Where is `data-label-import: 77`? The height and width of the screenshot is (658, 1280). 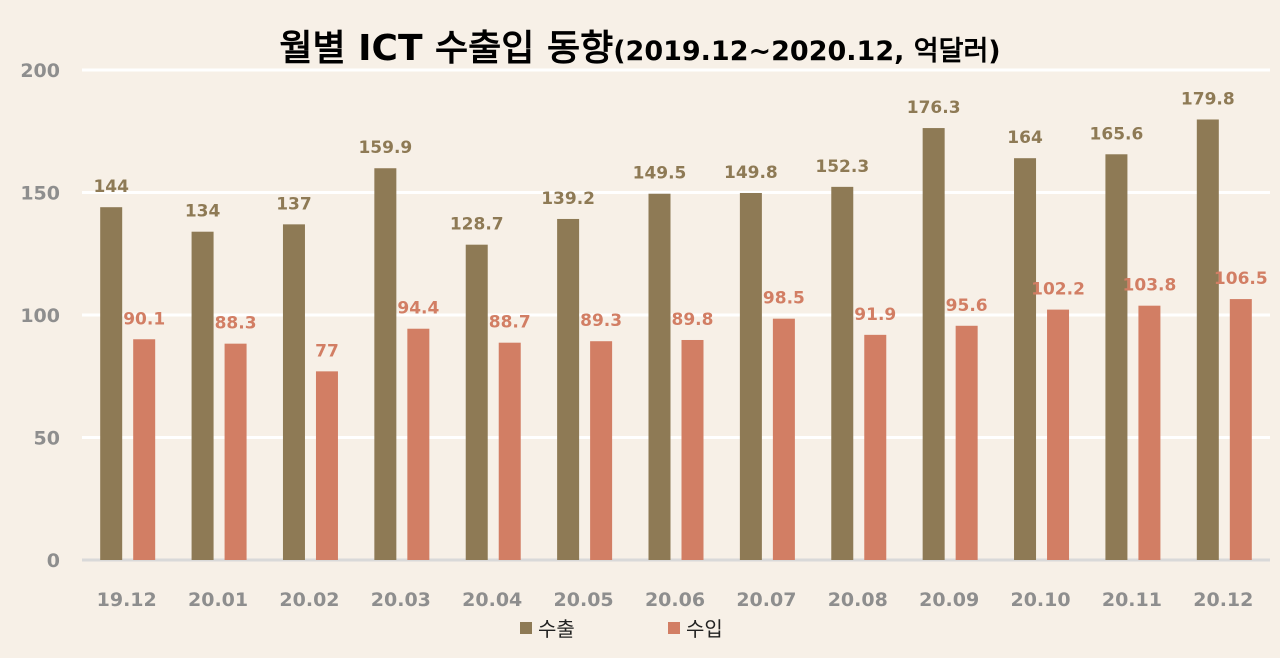 data-label-import: 77 is located at coordinates (327, 351).